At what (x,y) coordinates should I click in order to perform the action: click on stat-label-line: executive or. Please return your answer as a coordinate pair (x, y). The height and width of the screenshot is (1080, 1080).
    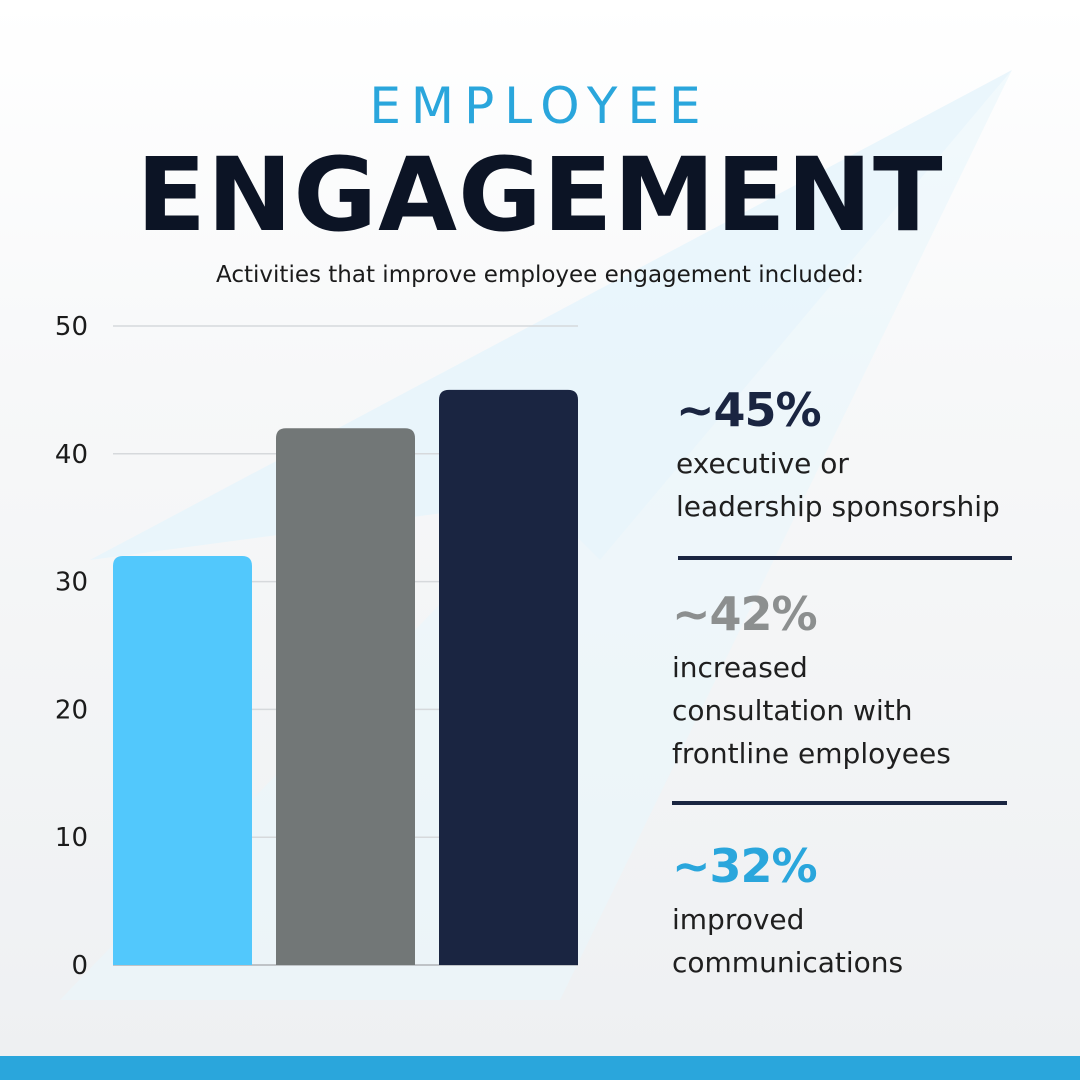
    Looking at the image, I should click on (762, 463).